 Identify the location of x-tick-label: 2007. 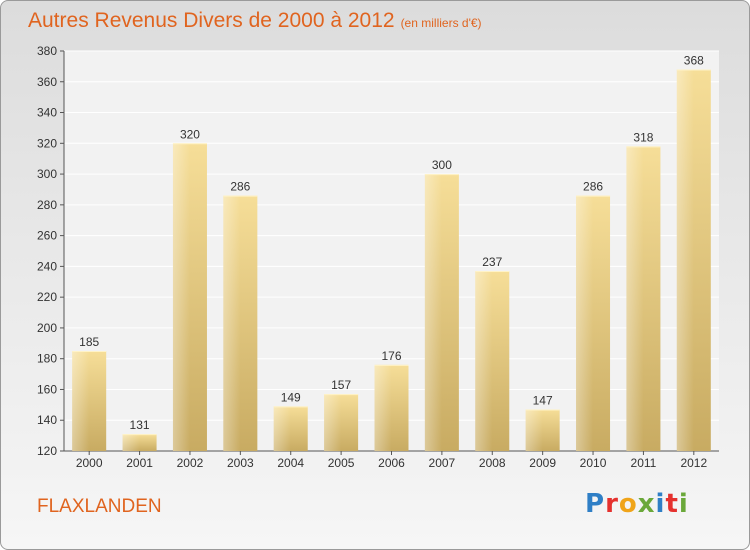
(442, 463).